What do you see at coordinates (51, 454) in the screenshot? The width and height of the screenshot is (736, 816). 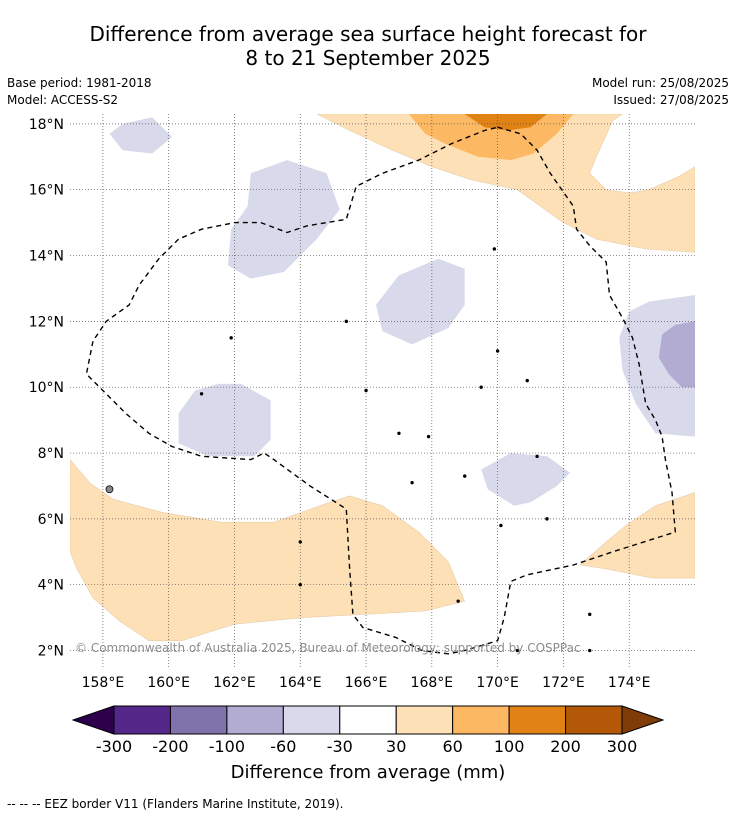 I see `y-tick-label: 8°N` at bounding box center [51, 454].